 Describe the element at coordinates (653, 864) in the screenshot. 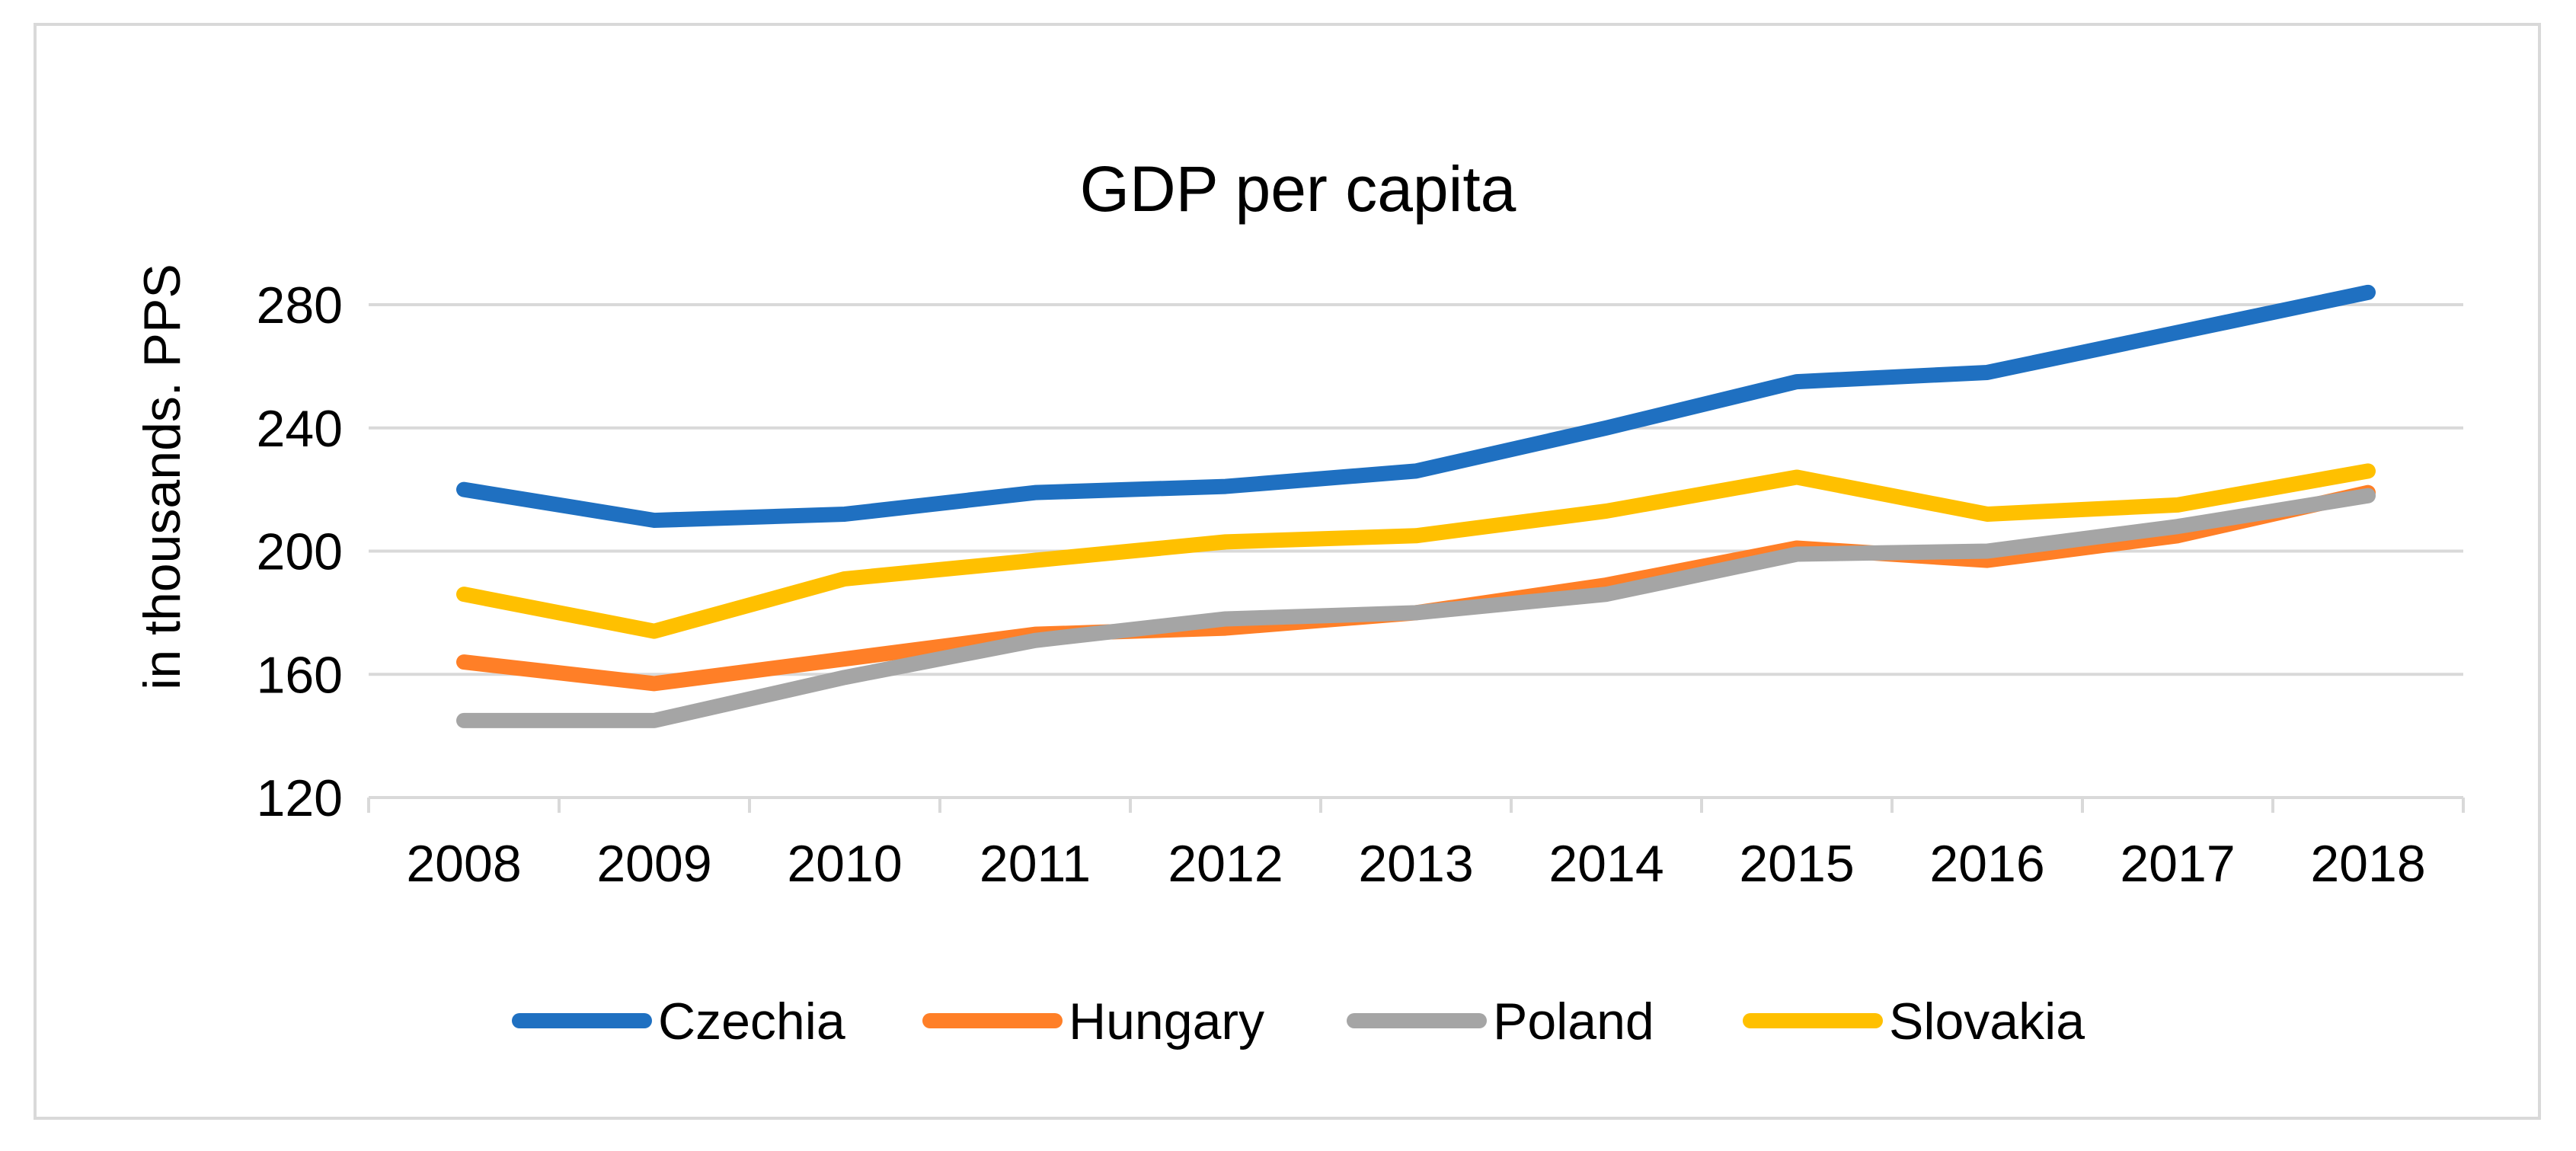

I see `x-tick-label: 2009` at that location.